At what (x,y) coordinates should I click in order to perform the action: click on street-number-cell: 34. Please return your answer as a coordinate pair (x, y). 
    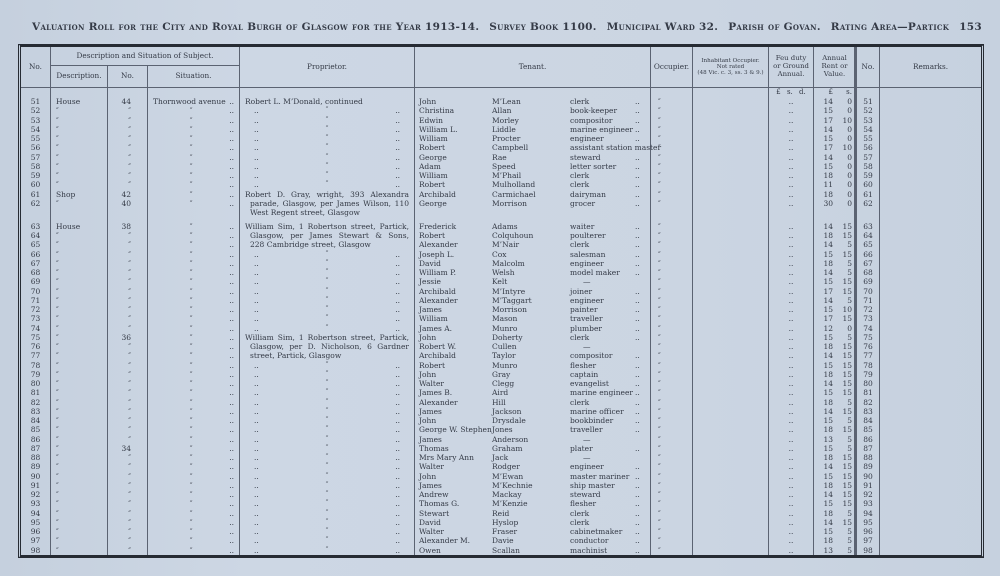
    Looking at the image, I should click on (128, 448).